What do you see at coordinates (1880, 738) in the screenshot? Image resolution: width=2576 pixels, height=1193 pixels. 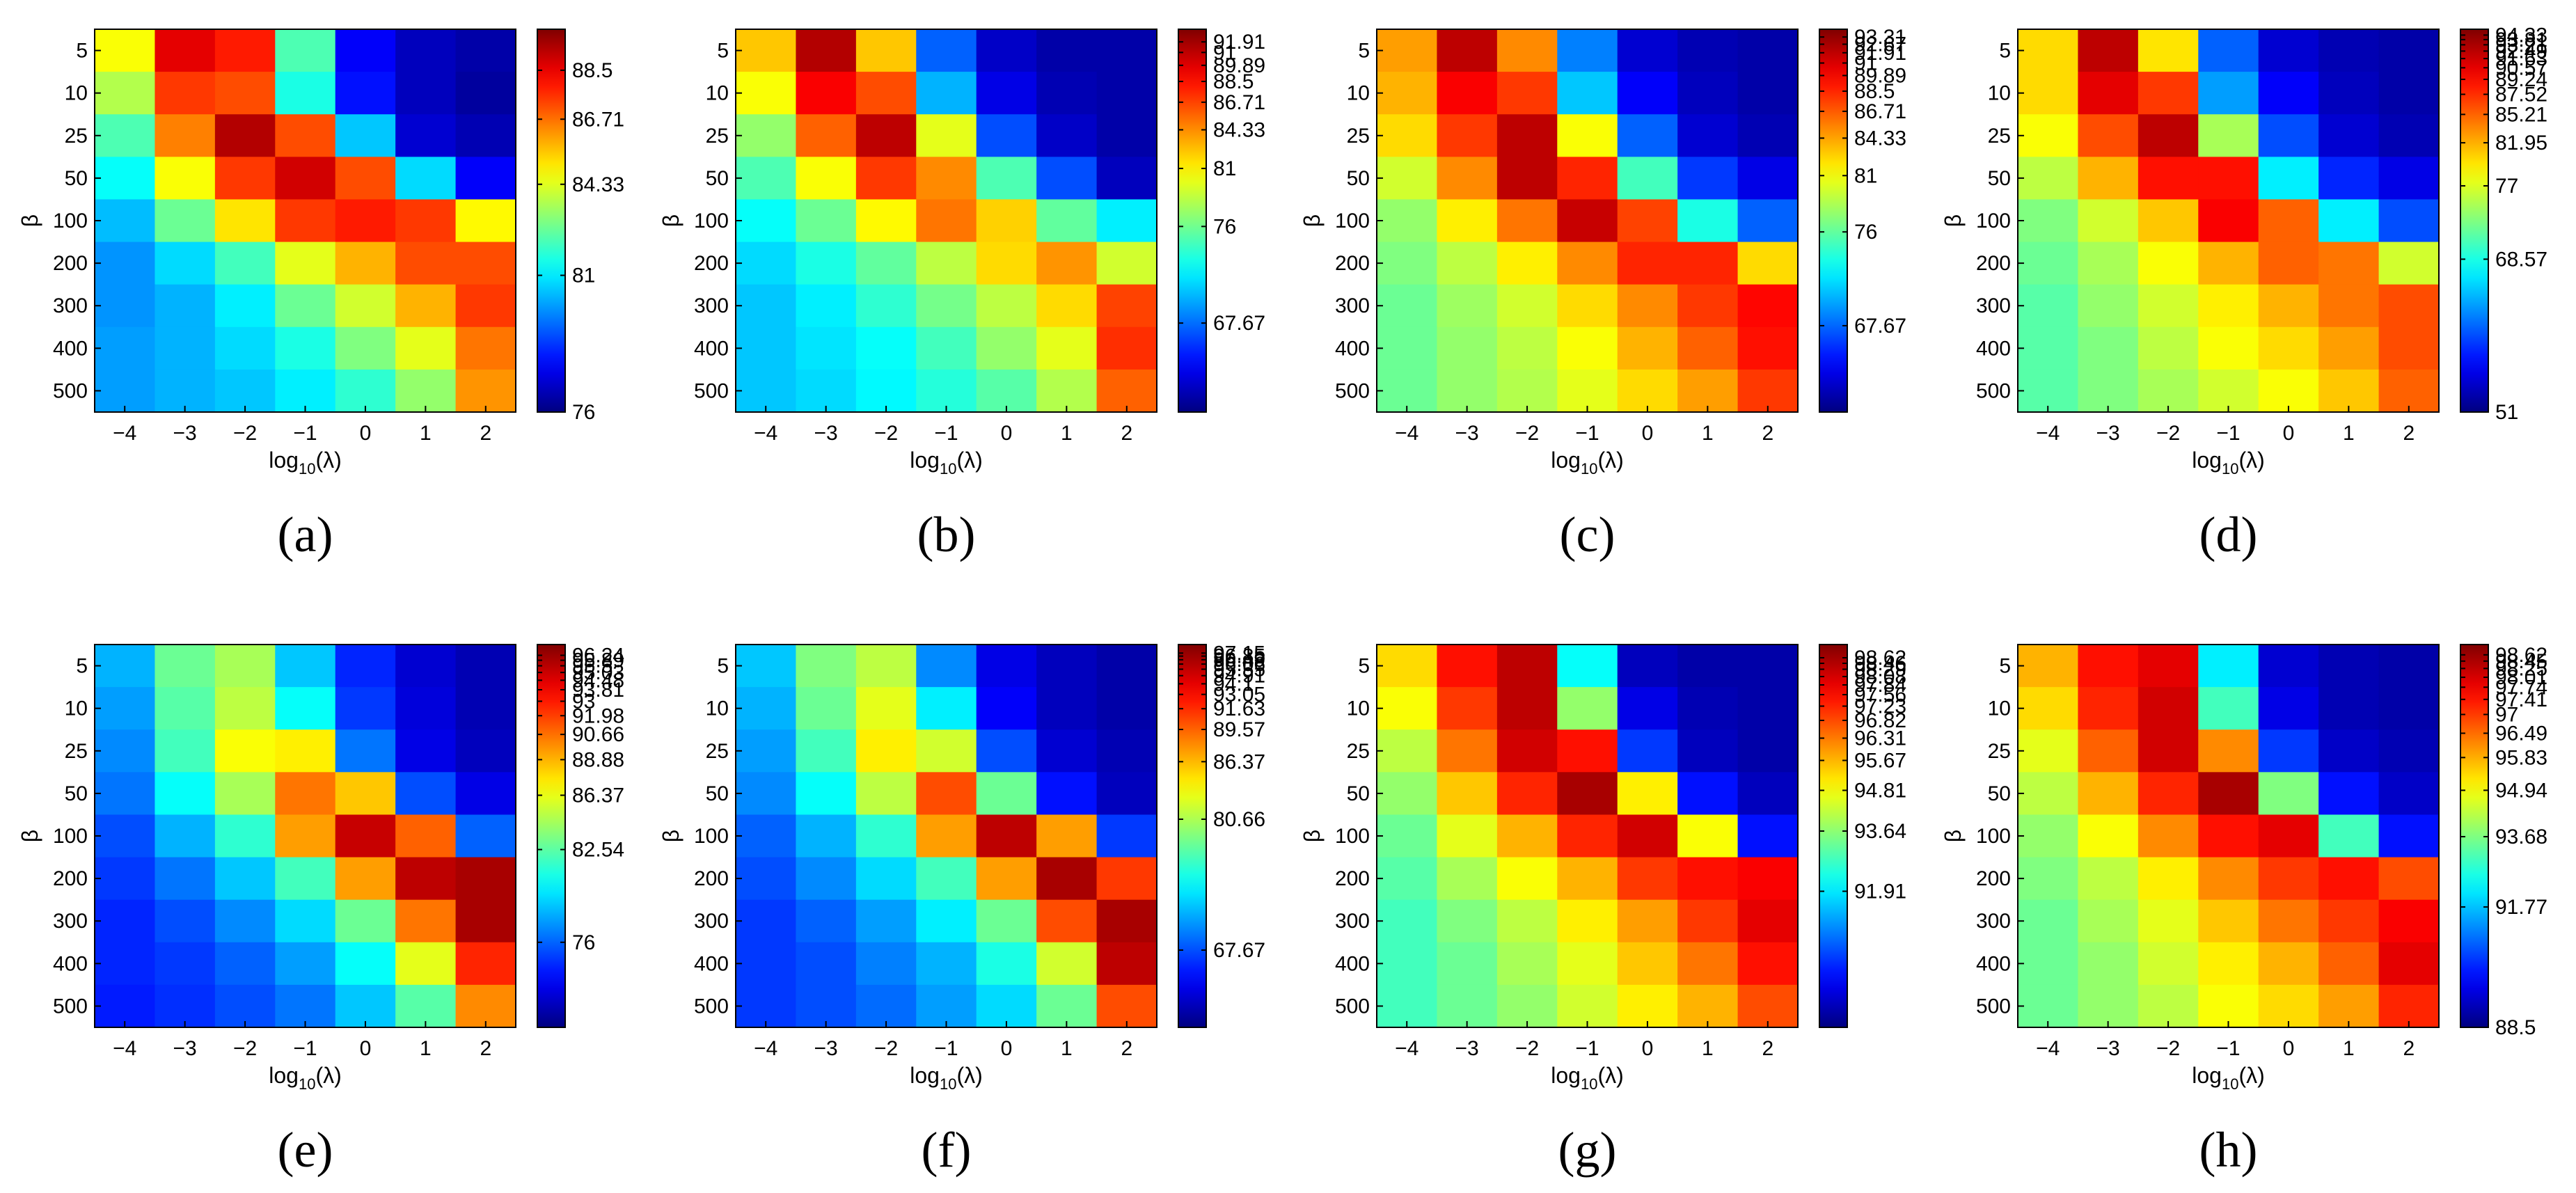 I see `colorbar-tick-label: 96.31` at bounding box center [1880, 738].